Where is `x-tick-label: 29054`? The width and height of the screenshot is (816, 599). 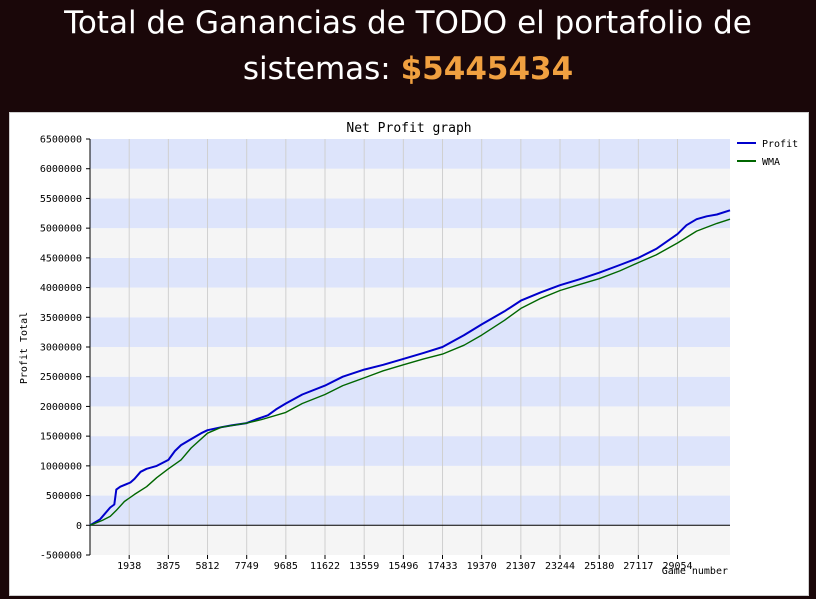
x-tick-label: 29054 is located at coordinates (677, 566).